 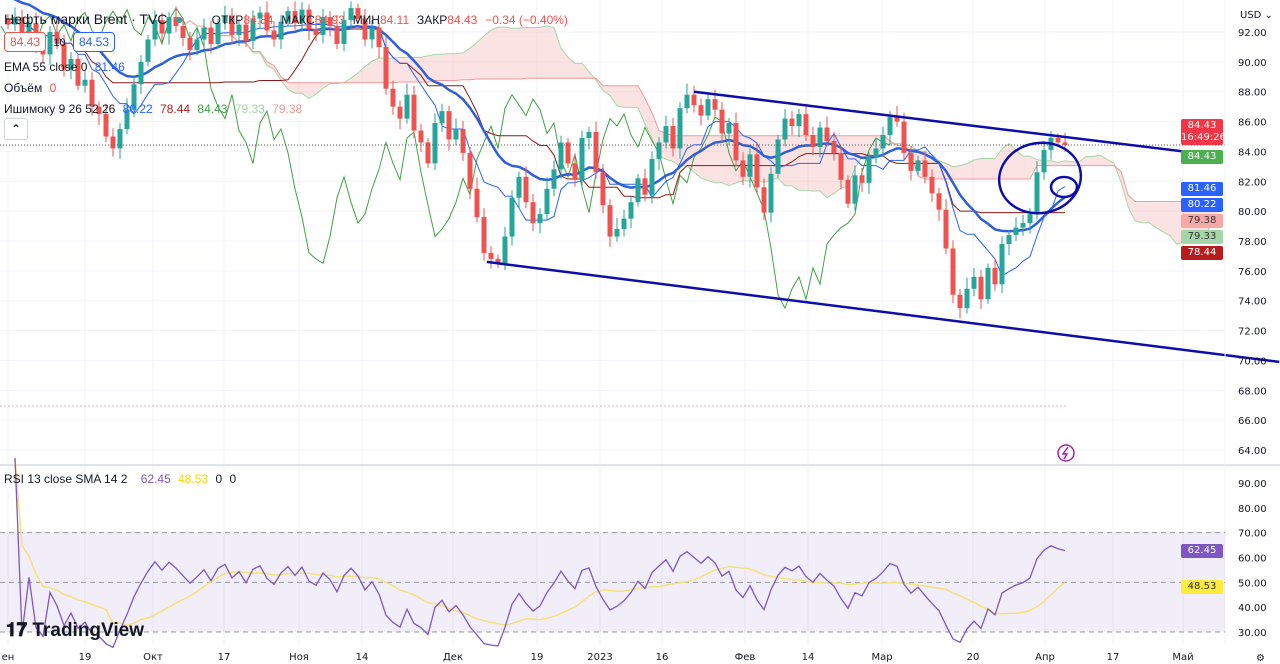 I want to click on trendline-lower-channel, so click(x=883, y=312).